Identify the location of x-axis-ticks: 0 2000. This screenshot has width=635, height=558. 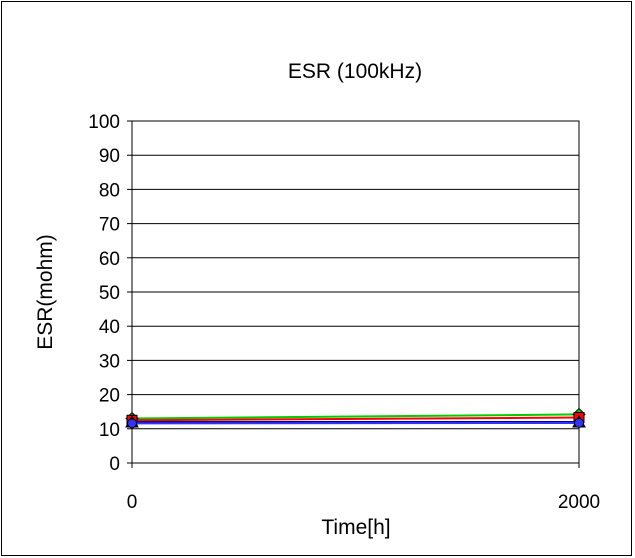
(363, 488).